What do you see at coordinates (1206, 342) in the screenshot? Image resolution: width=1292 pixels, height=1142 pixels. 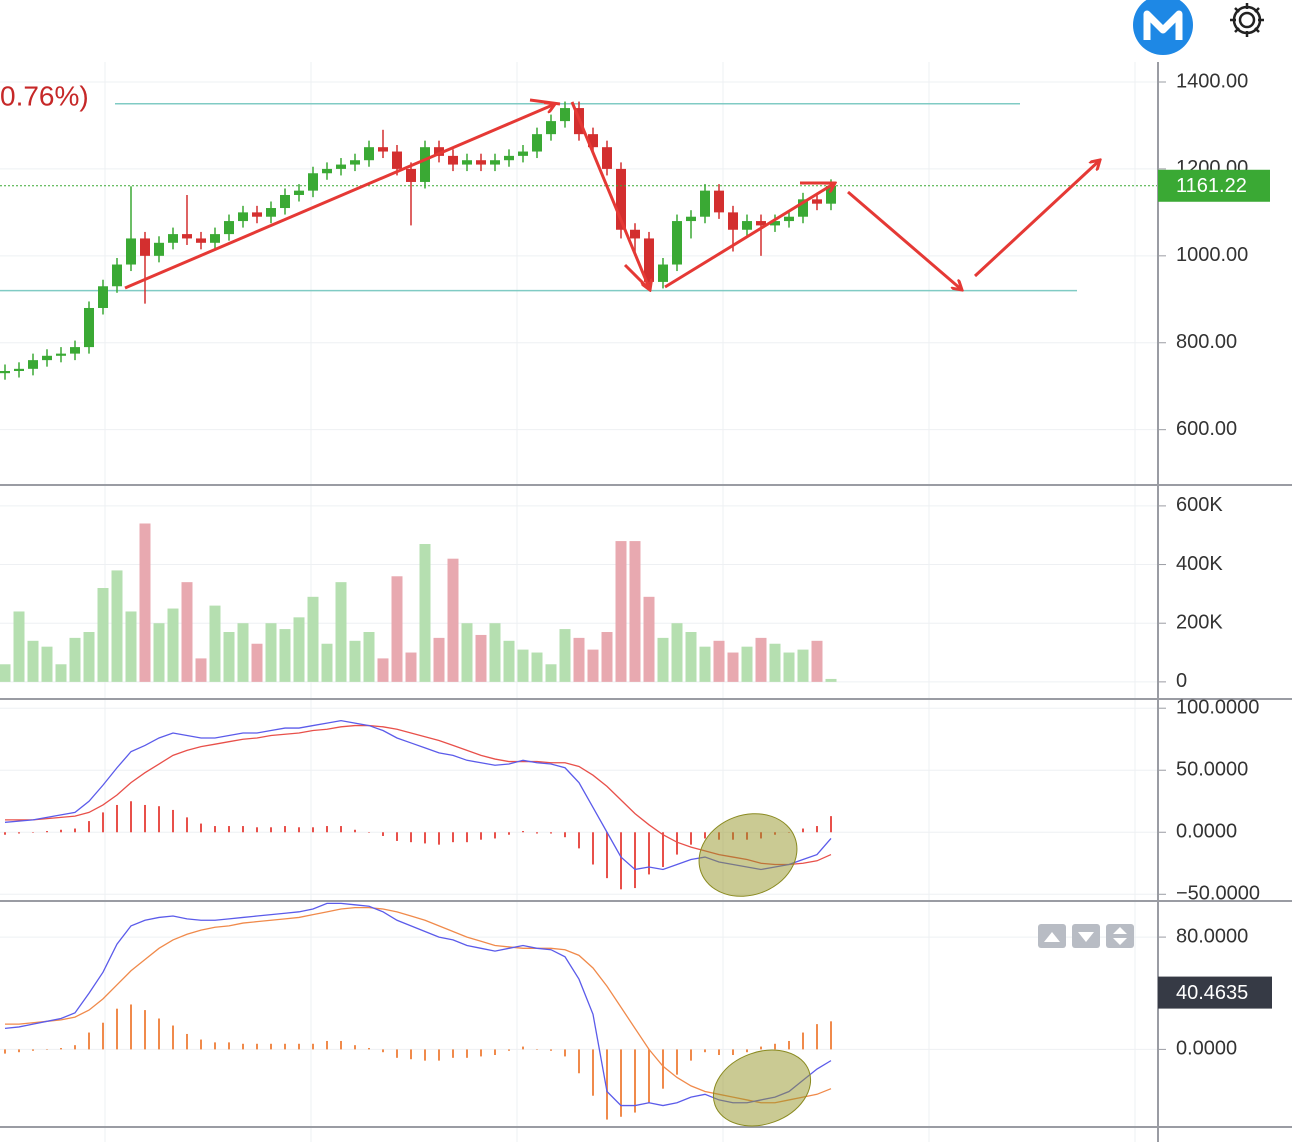 I see `y-tick-label: 800.00` at bounding box center [1206, 342].